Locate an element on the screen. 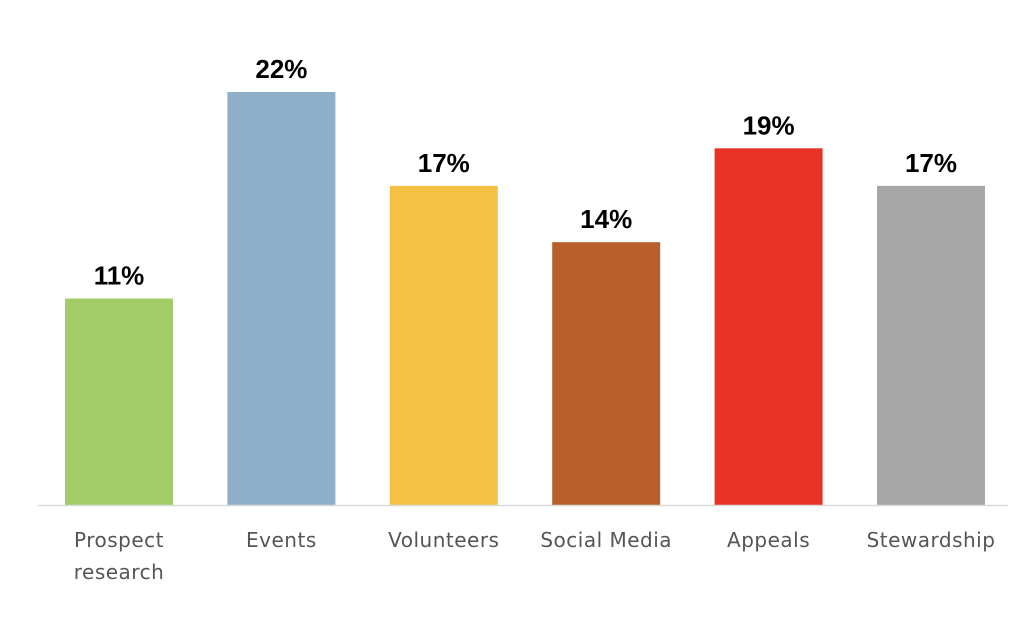 This screenshot has height=641, width=1024. category-label-line: Stewardship is located at coordinates (931, 540).